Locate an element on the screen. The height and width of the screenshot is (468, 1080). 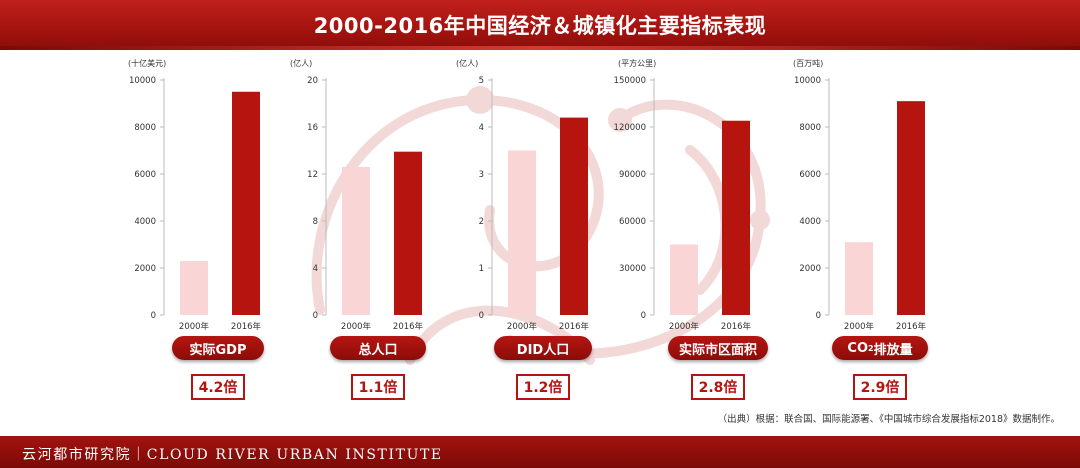
label-total-population: 总人口 is located at coordinates (378, 348).